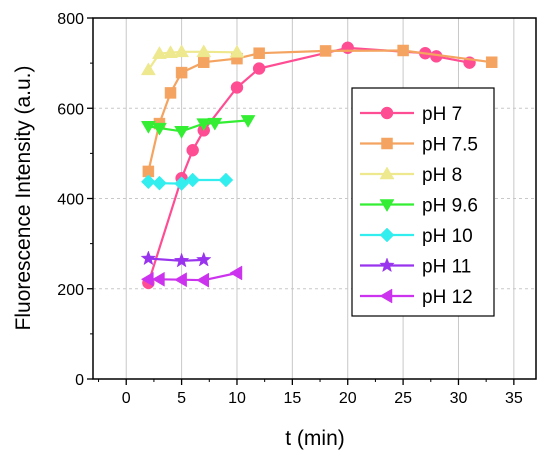 This screenshot has width=550, height=457. Describe the element at coordinates (79, 380) in the screenshot. I see `y-tick-label: 0` at that location.